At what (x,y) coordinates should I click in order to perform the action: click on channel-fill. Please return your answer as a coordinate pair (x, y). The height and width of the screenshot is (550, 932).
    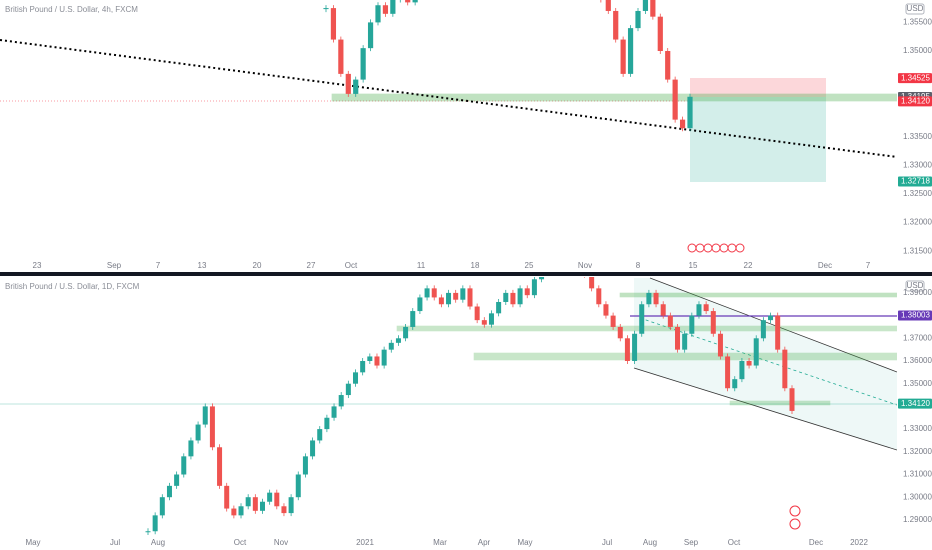
    Looking at the image, I should click on (765, 364).